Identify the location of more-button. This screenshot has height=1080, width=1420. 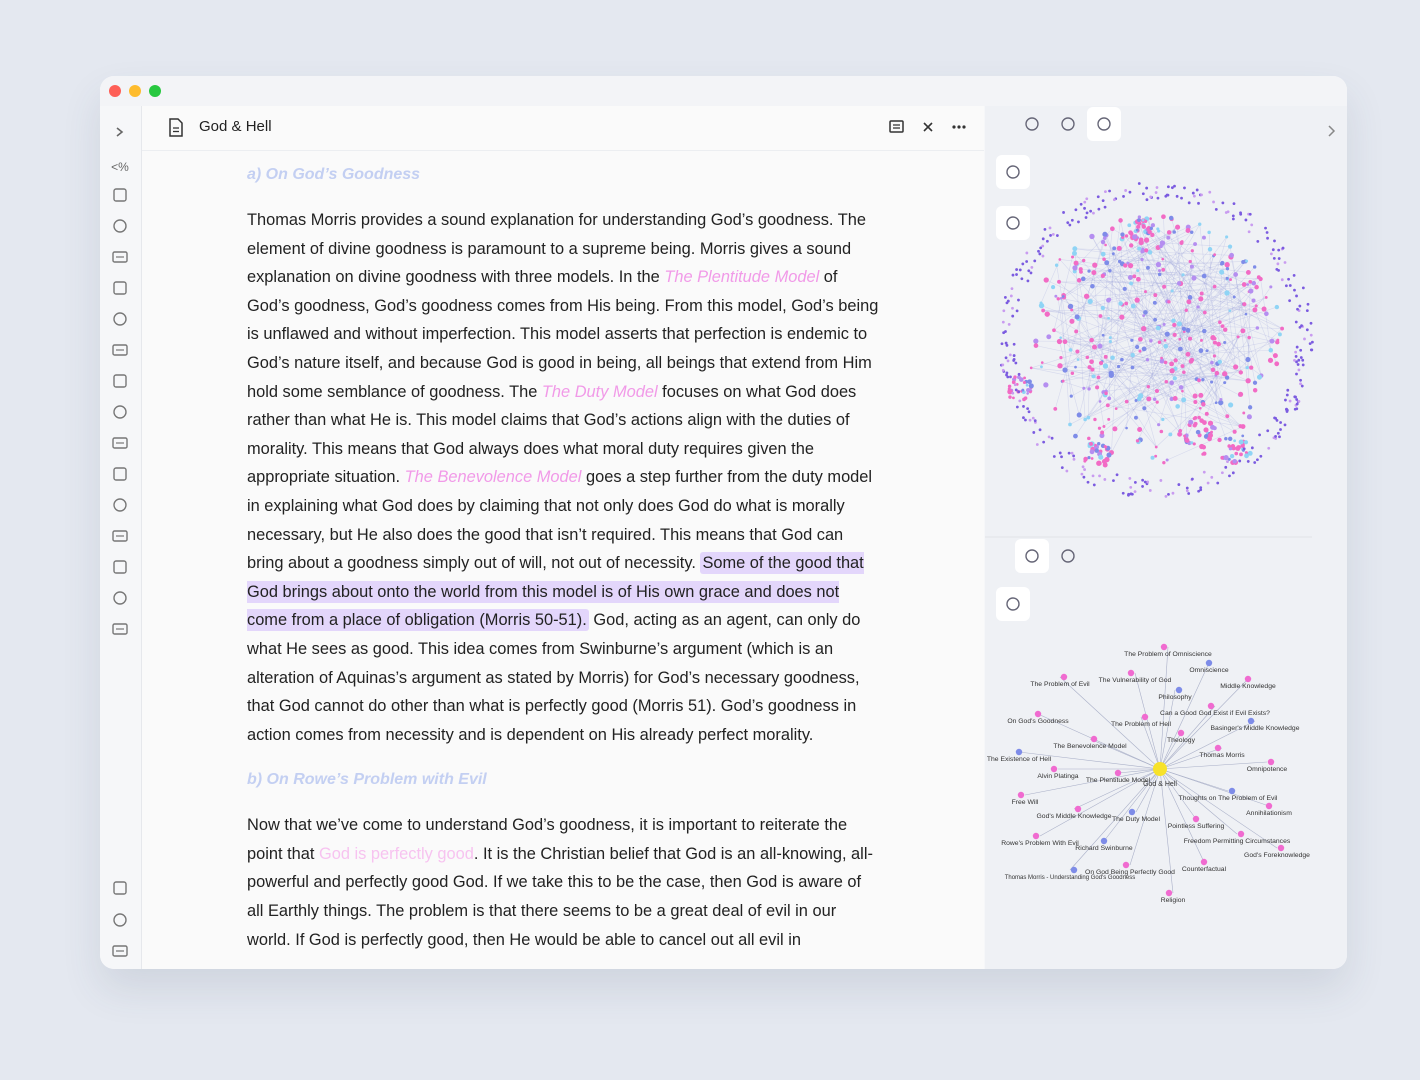
(954, 127).